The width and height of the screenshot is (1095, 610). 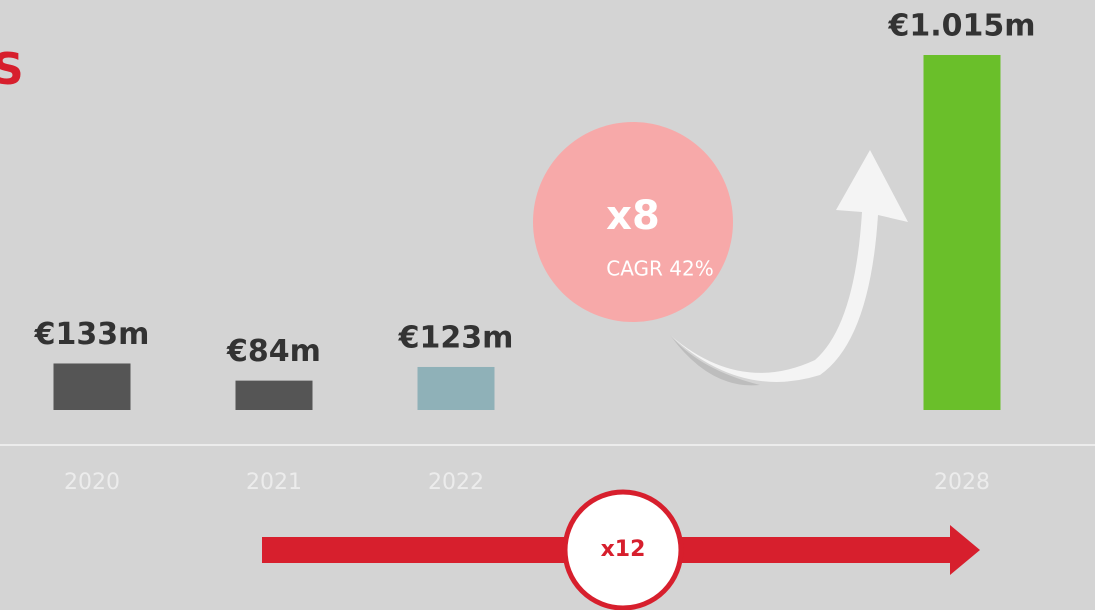 What do you see at coordinates (965, 550) in the screenshot?
I see `timeline-arrow-head` at bounding box center [965, 550].